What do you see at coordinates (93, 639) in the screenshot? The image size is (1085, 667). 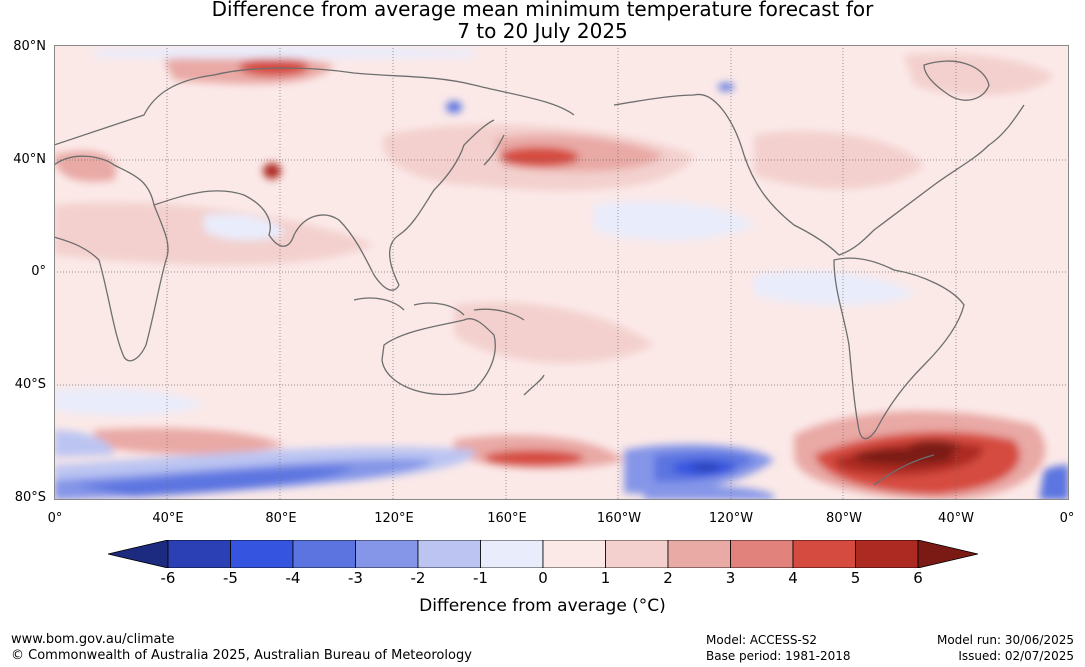 I see `footer-website: www.bom.gov.au/climate` at bounding box center [93, 639].